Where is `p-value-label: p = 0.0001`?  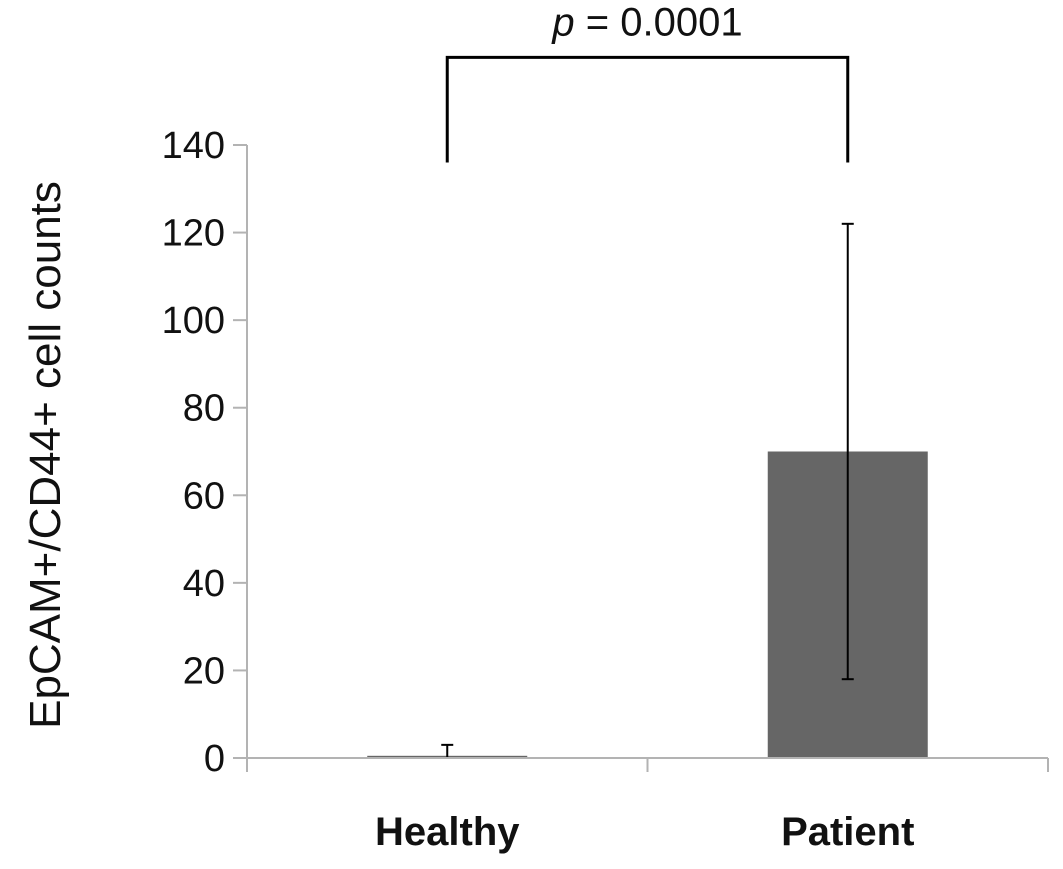 p-value-label: p = 0.0001 is located at coordinates (646, 22).